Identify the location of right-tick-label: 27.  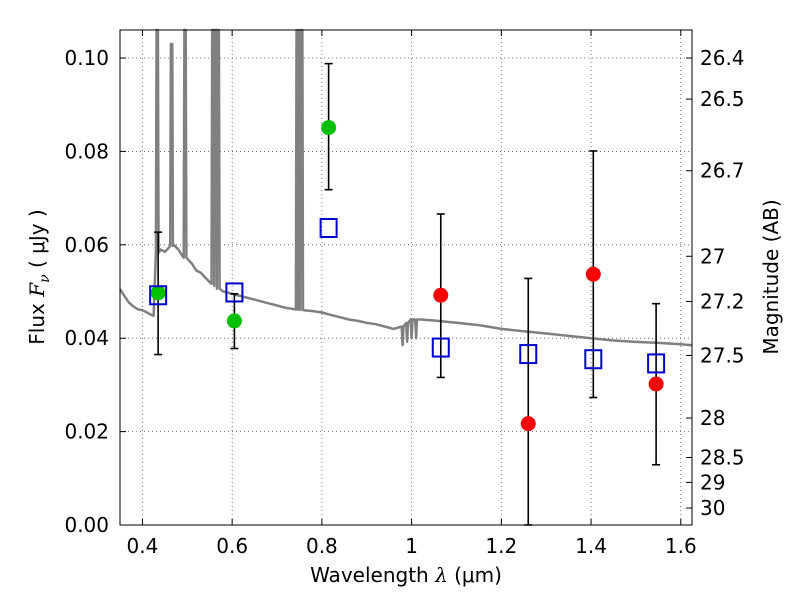
(712, 256).